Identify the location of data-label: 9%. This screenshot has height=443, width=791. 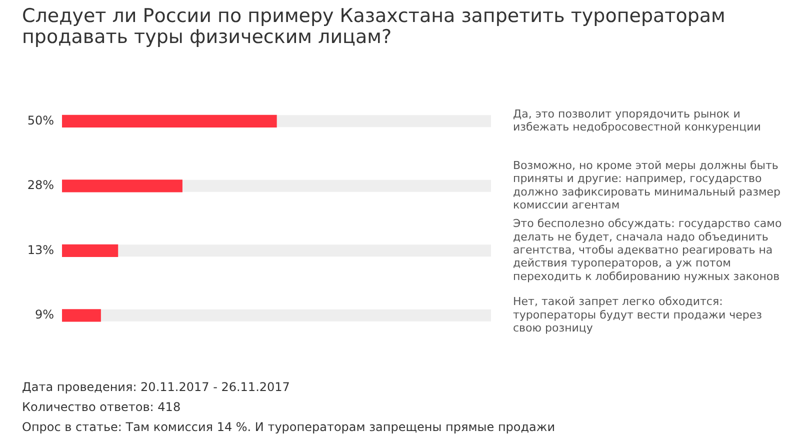
(44, 315).